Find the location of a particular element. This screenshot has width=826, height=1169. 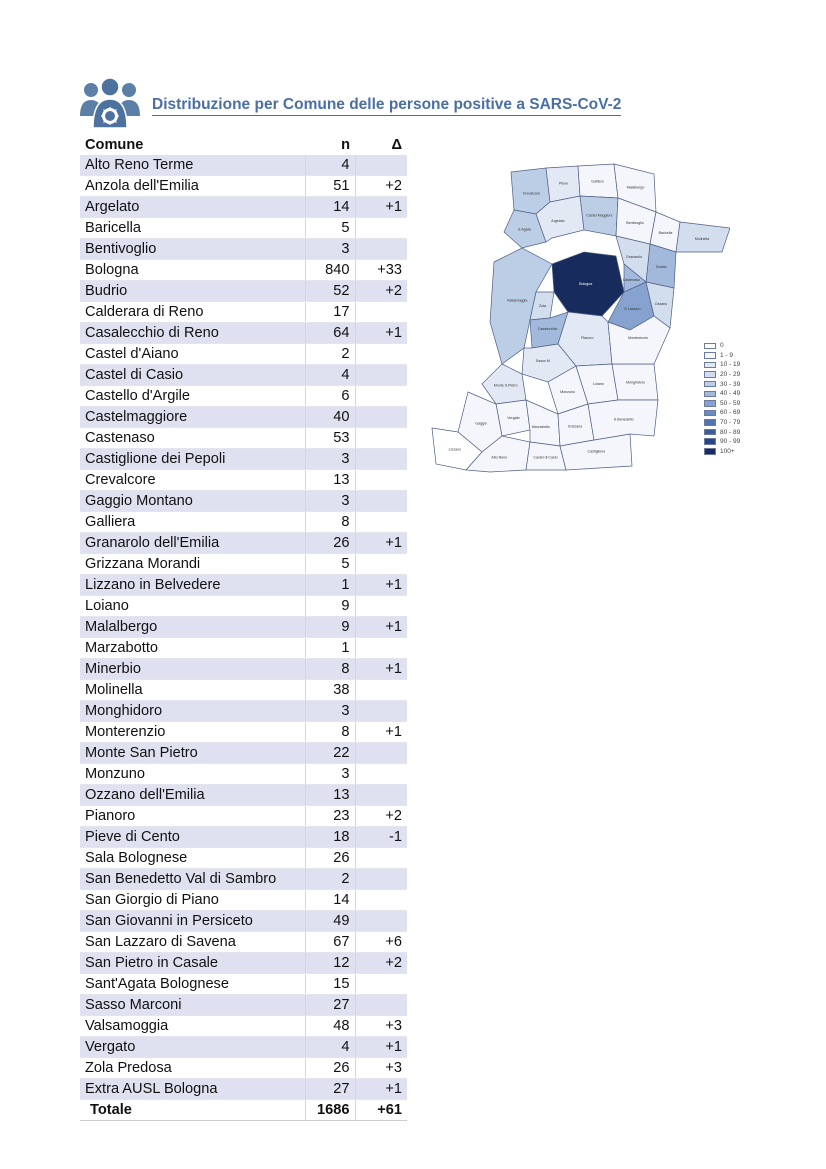

legend-item: 50 - 59 is located at coordinates (722, 404).